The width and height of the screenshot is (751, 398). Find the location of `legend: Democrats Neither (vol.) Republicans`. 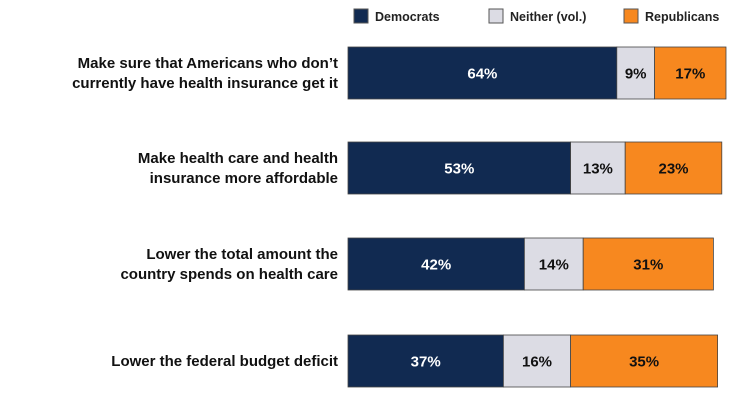

legend: Democrats Neither (vol.) Republicans is located at coordinates (536, 16).